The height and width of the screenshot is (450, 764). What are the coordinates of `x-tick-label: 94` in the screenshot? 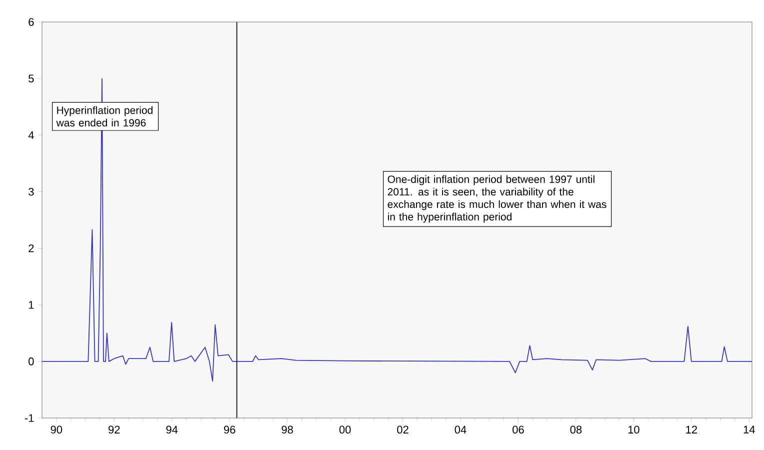 It's located at (172, 430).